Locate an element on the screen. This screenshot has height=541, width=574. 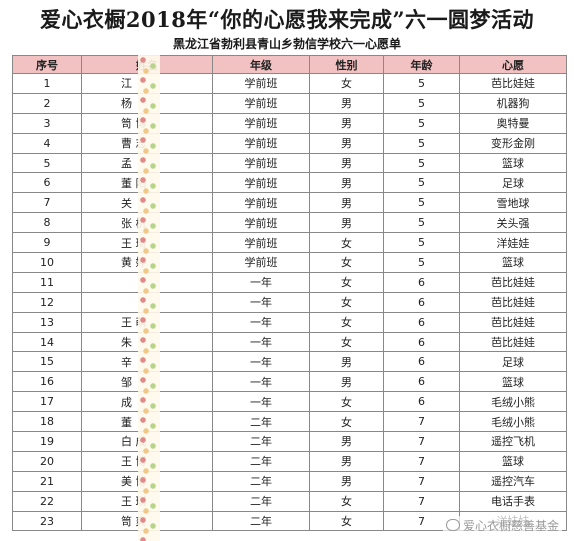
cell-number: 18 is located at coordinates (47, 422).